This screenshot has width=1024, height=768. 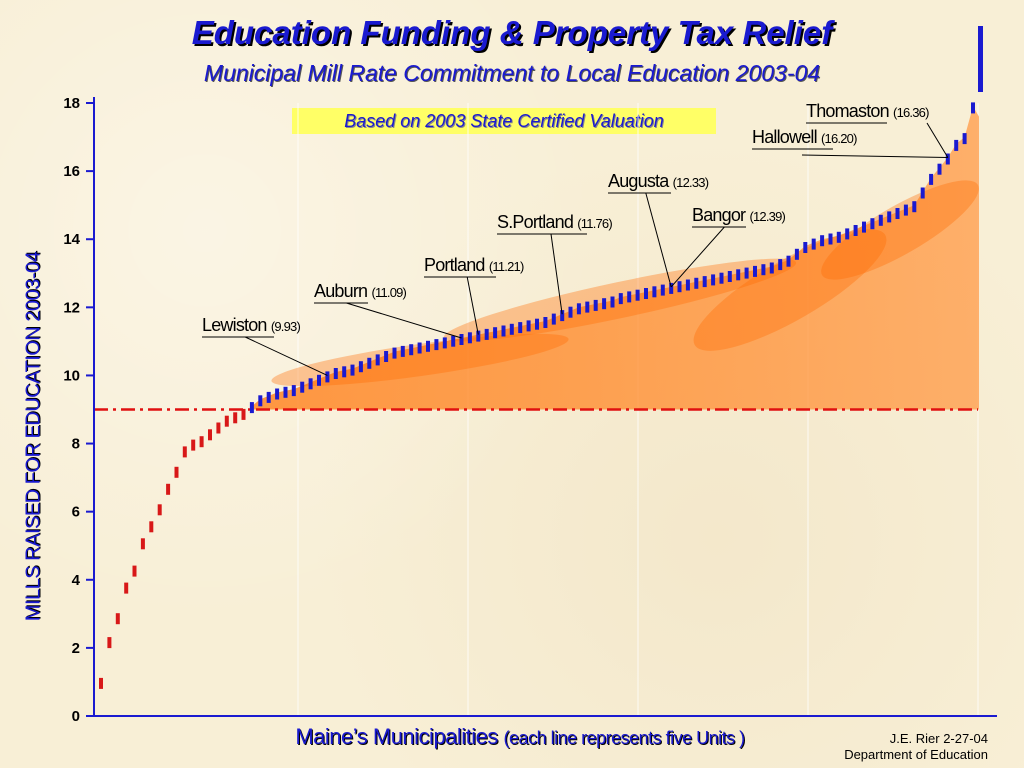 What do you see at coordinates (624, 738) in the screenshot?
I see `x-axis-label-note: (each line represents five Units )` at bounding box center [624, 738].